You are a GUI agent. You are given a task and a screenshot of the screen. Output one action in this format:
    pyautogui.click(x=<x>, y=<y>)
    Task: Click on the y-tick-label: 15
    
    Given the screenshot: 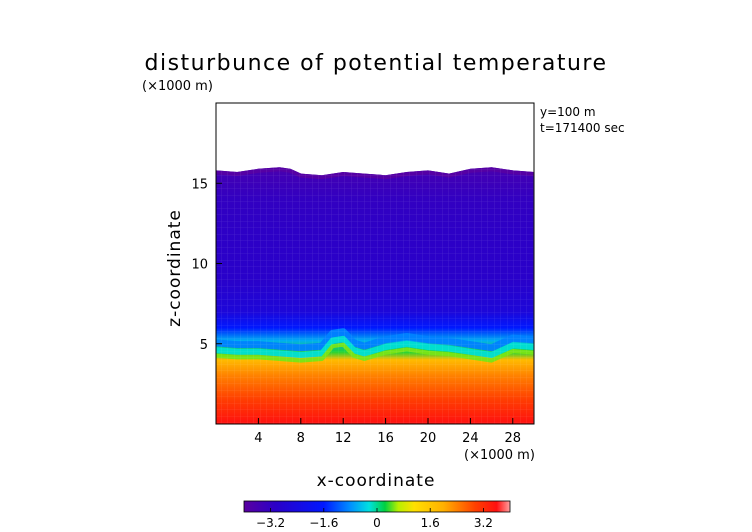 What is the action you would take?
    pyautogui.click(x=199, y=184)
    